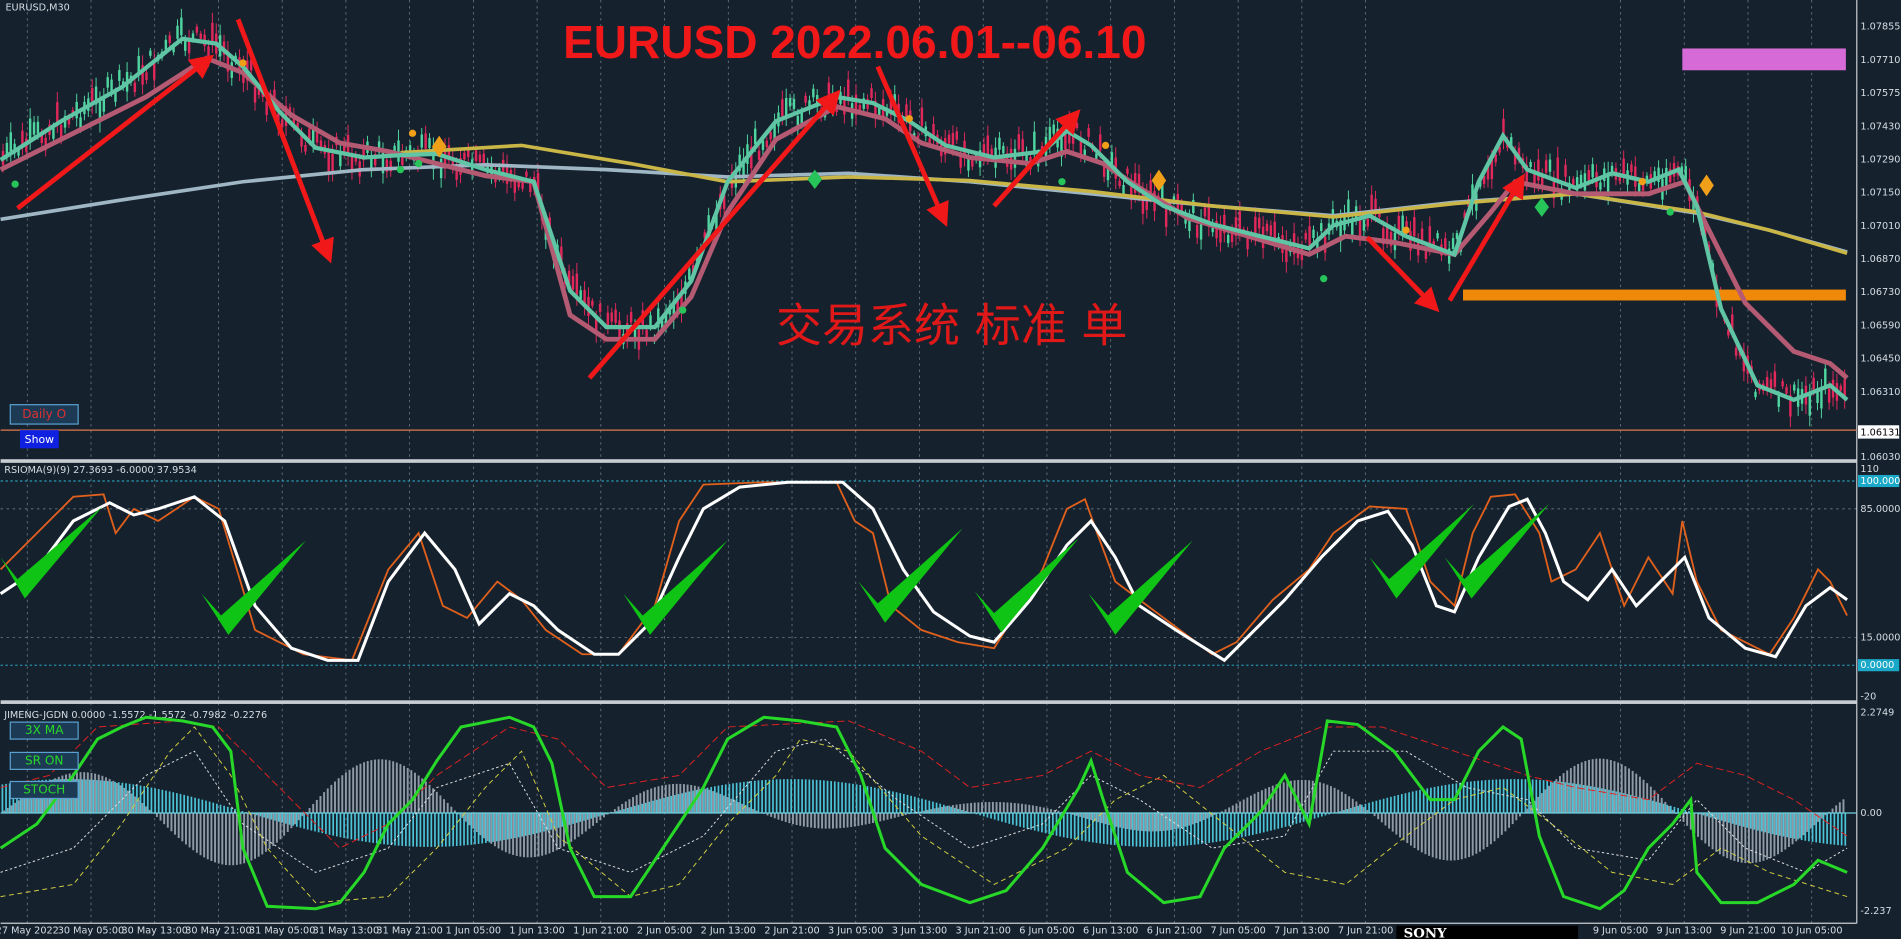 The height and width of the screenshot is (939, 1901). What do you see at coordinates (1046, 931) in the screenshot?
I see `time-label: 6 Jun 05:00` at bounding box center [1046, 931].